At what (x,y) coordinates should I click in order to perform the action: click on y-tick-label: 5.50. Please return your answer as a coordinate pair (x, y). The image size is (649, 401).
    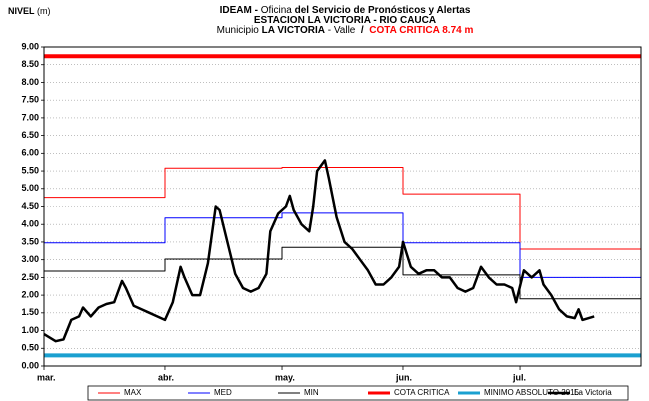
    Looking at the image, I should click on (30, 170).